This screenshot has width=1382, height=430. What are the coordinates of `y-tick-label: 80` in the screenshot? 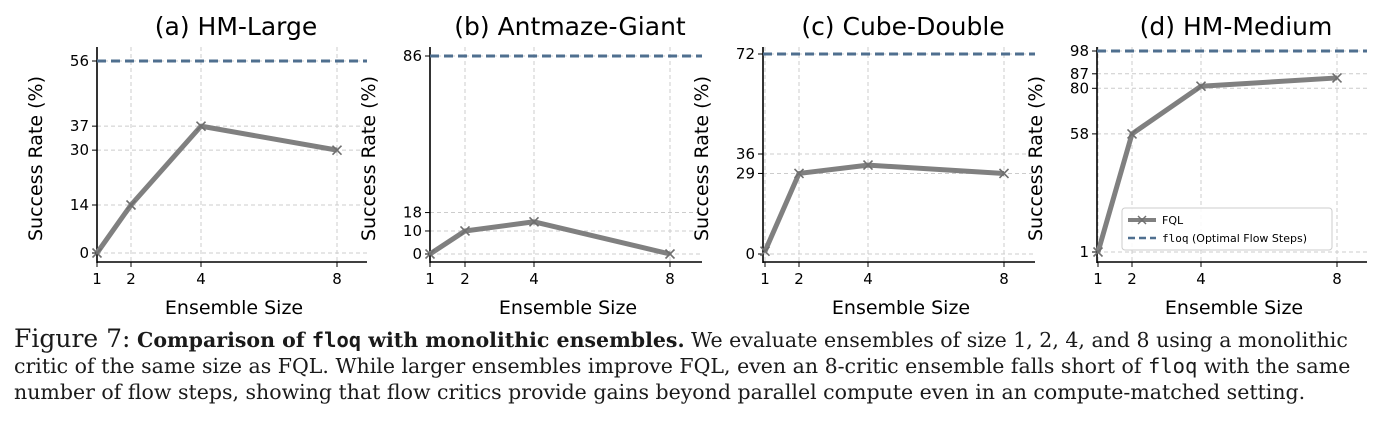 It's located at (1079, 88).